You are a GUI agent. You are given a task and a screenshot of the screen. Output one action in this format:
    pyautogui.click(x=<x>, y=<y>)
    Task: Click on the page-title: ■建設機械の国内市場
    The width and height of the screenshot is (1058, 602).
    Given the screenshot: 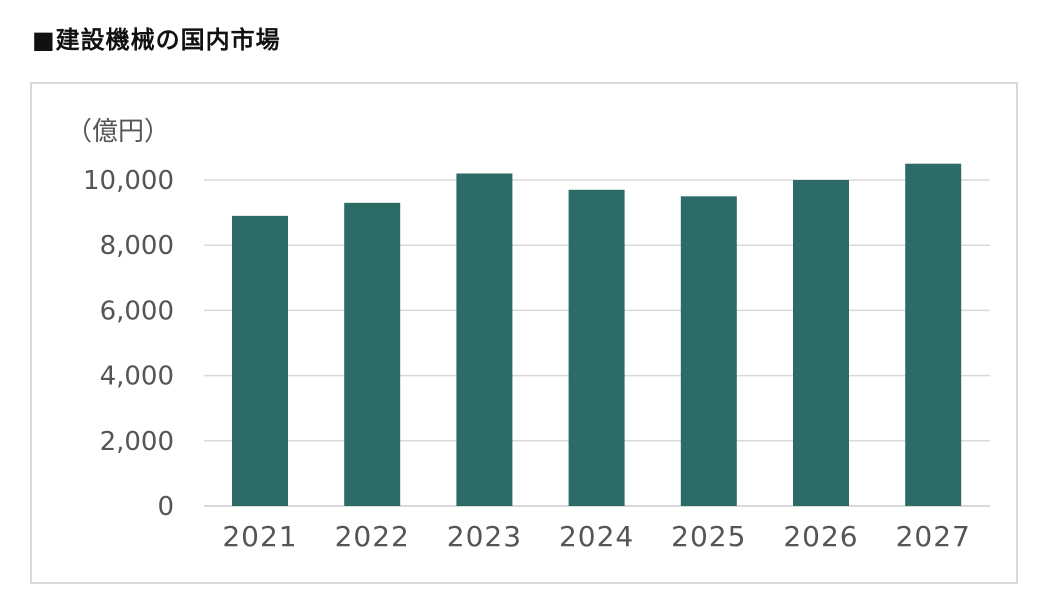 What is the action you would take?
    pyautogui.click(x=156, y=40)
    